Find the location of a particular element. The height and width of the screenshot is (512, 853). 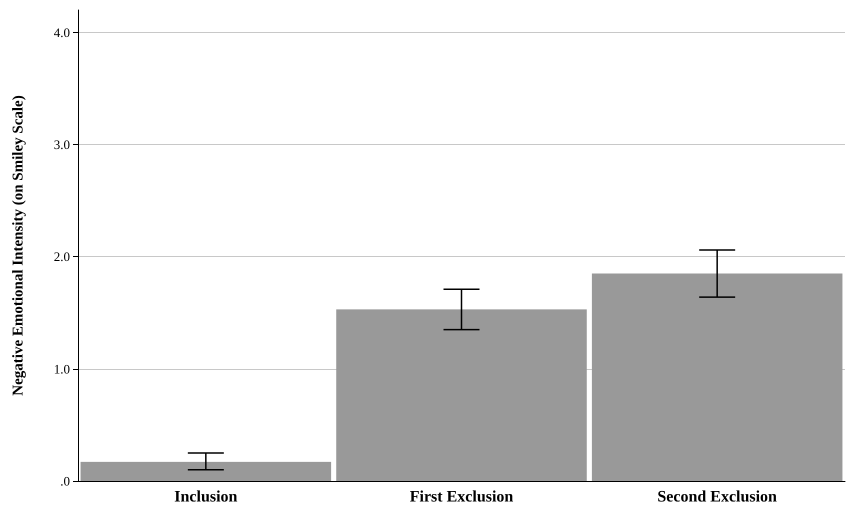

y-tick-label: 2.0 is located at coordinates (62, 256).